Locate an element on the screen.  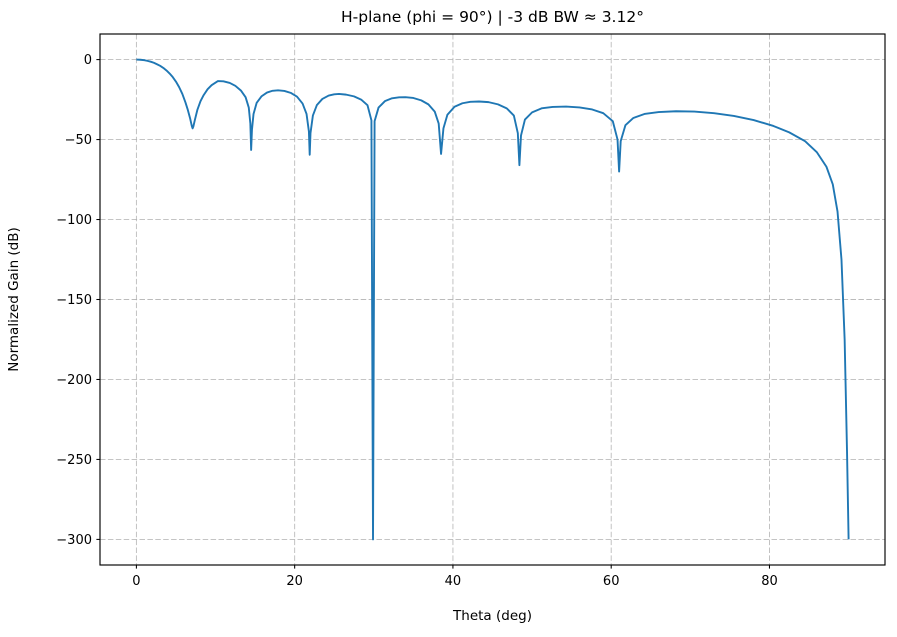
x-tick-label-2: 40 is located at coordinates (453, 581).